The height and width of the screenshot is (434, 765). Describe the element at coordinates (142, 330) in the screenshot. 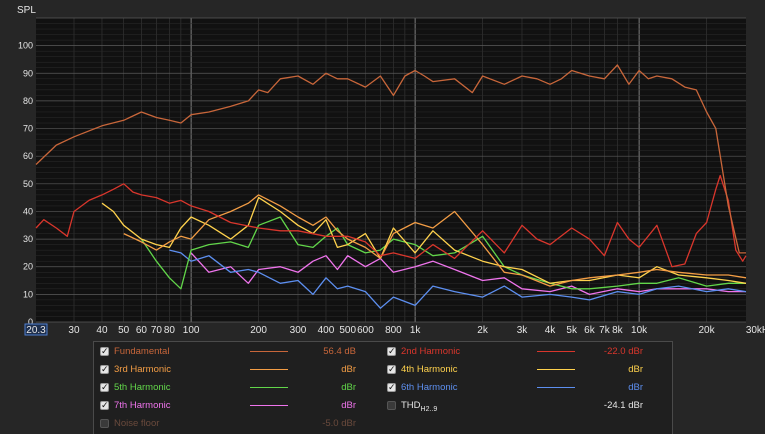

I see `x-tick-label: 60` at that location.